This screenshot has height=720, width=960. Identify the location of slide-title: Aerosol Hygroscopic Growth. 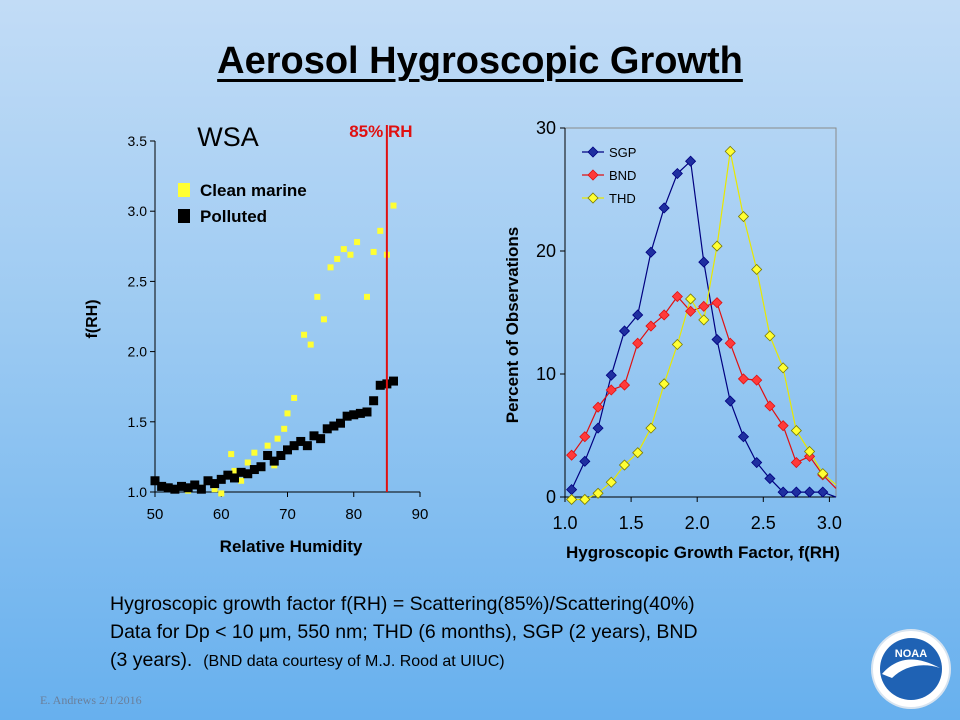
(480, 61).